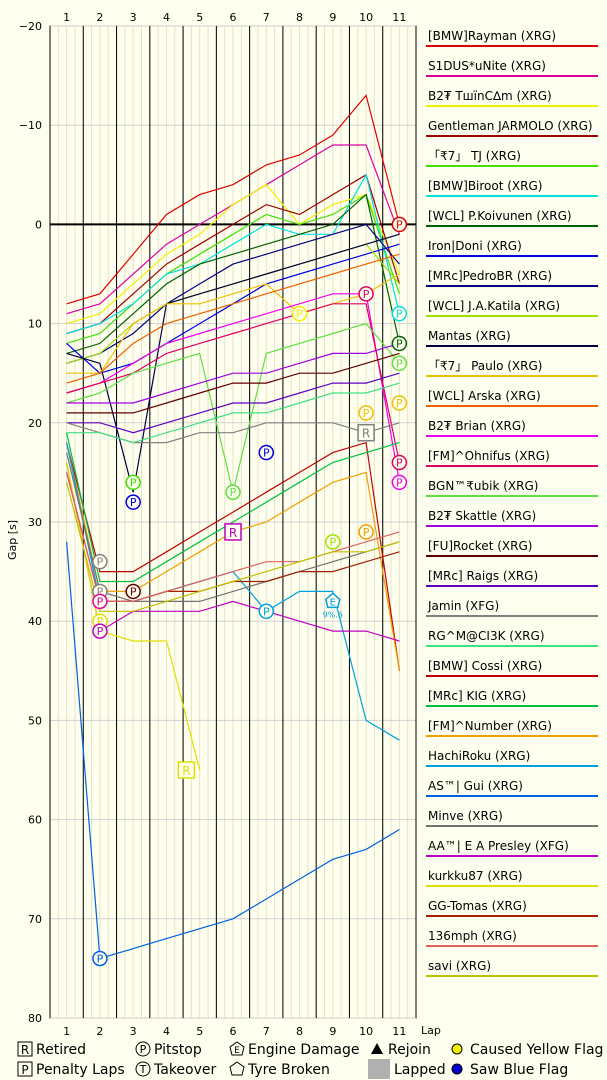 The width and height of the screenshot is (607, 1080). What do you see at coordinates (483, 486) in the screenshot?
I see `legend-label: BGN™₹ubik (XRG)` at bounding box center [483, 486].